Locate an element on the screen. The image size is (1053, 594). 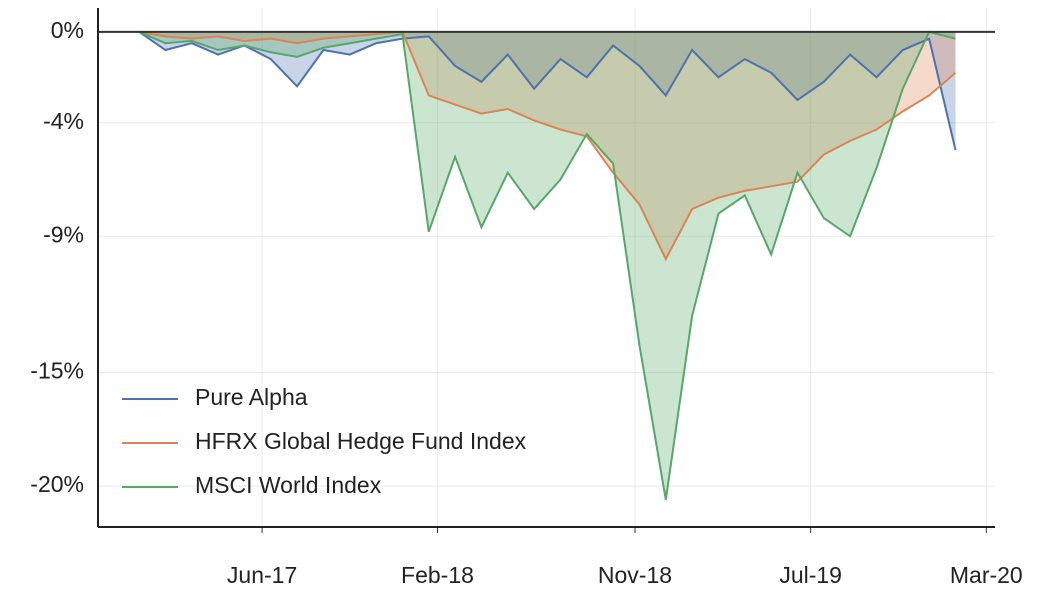
x-tick-label: Jul-19 is located at coordinates (810, 575).